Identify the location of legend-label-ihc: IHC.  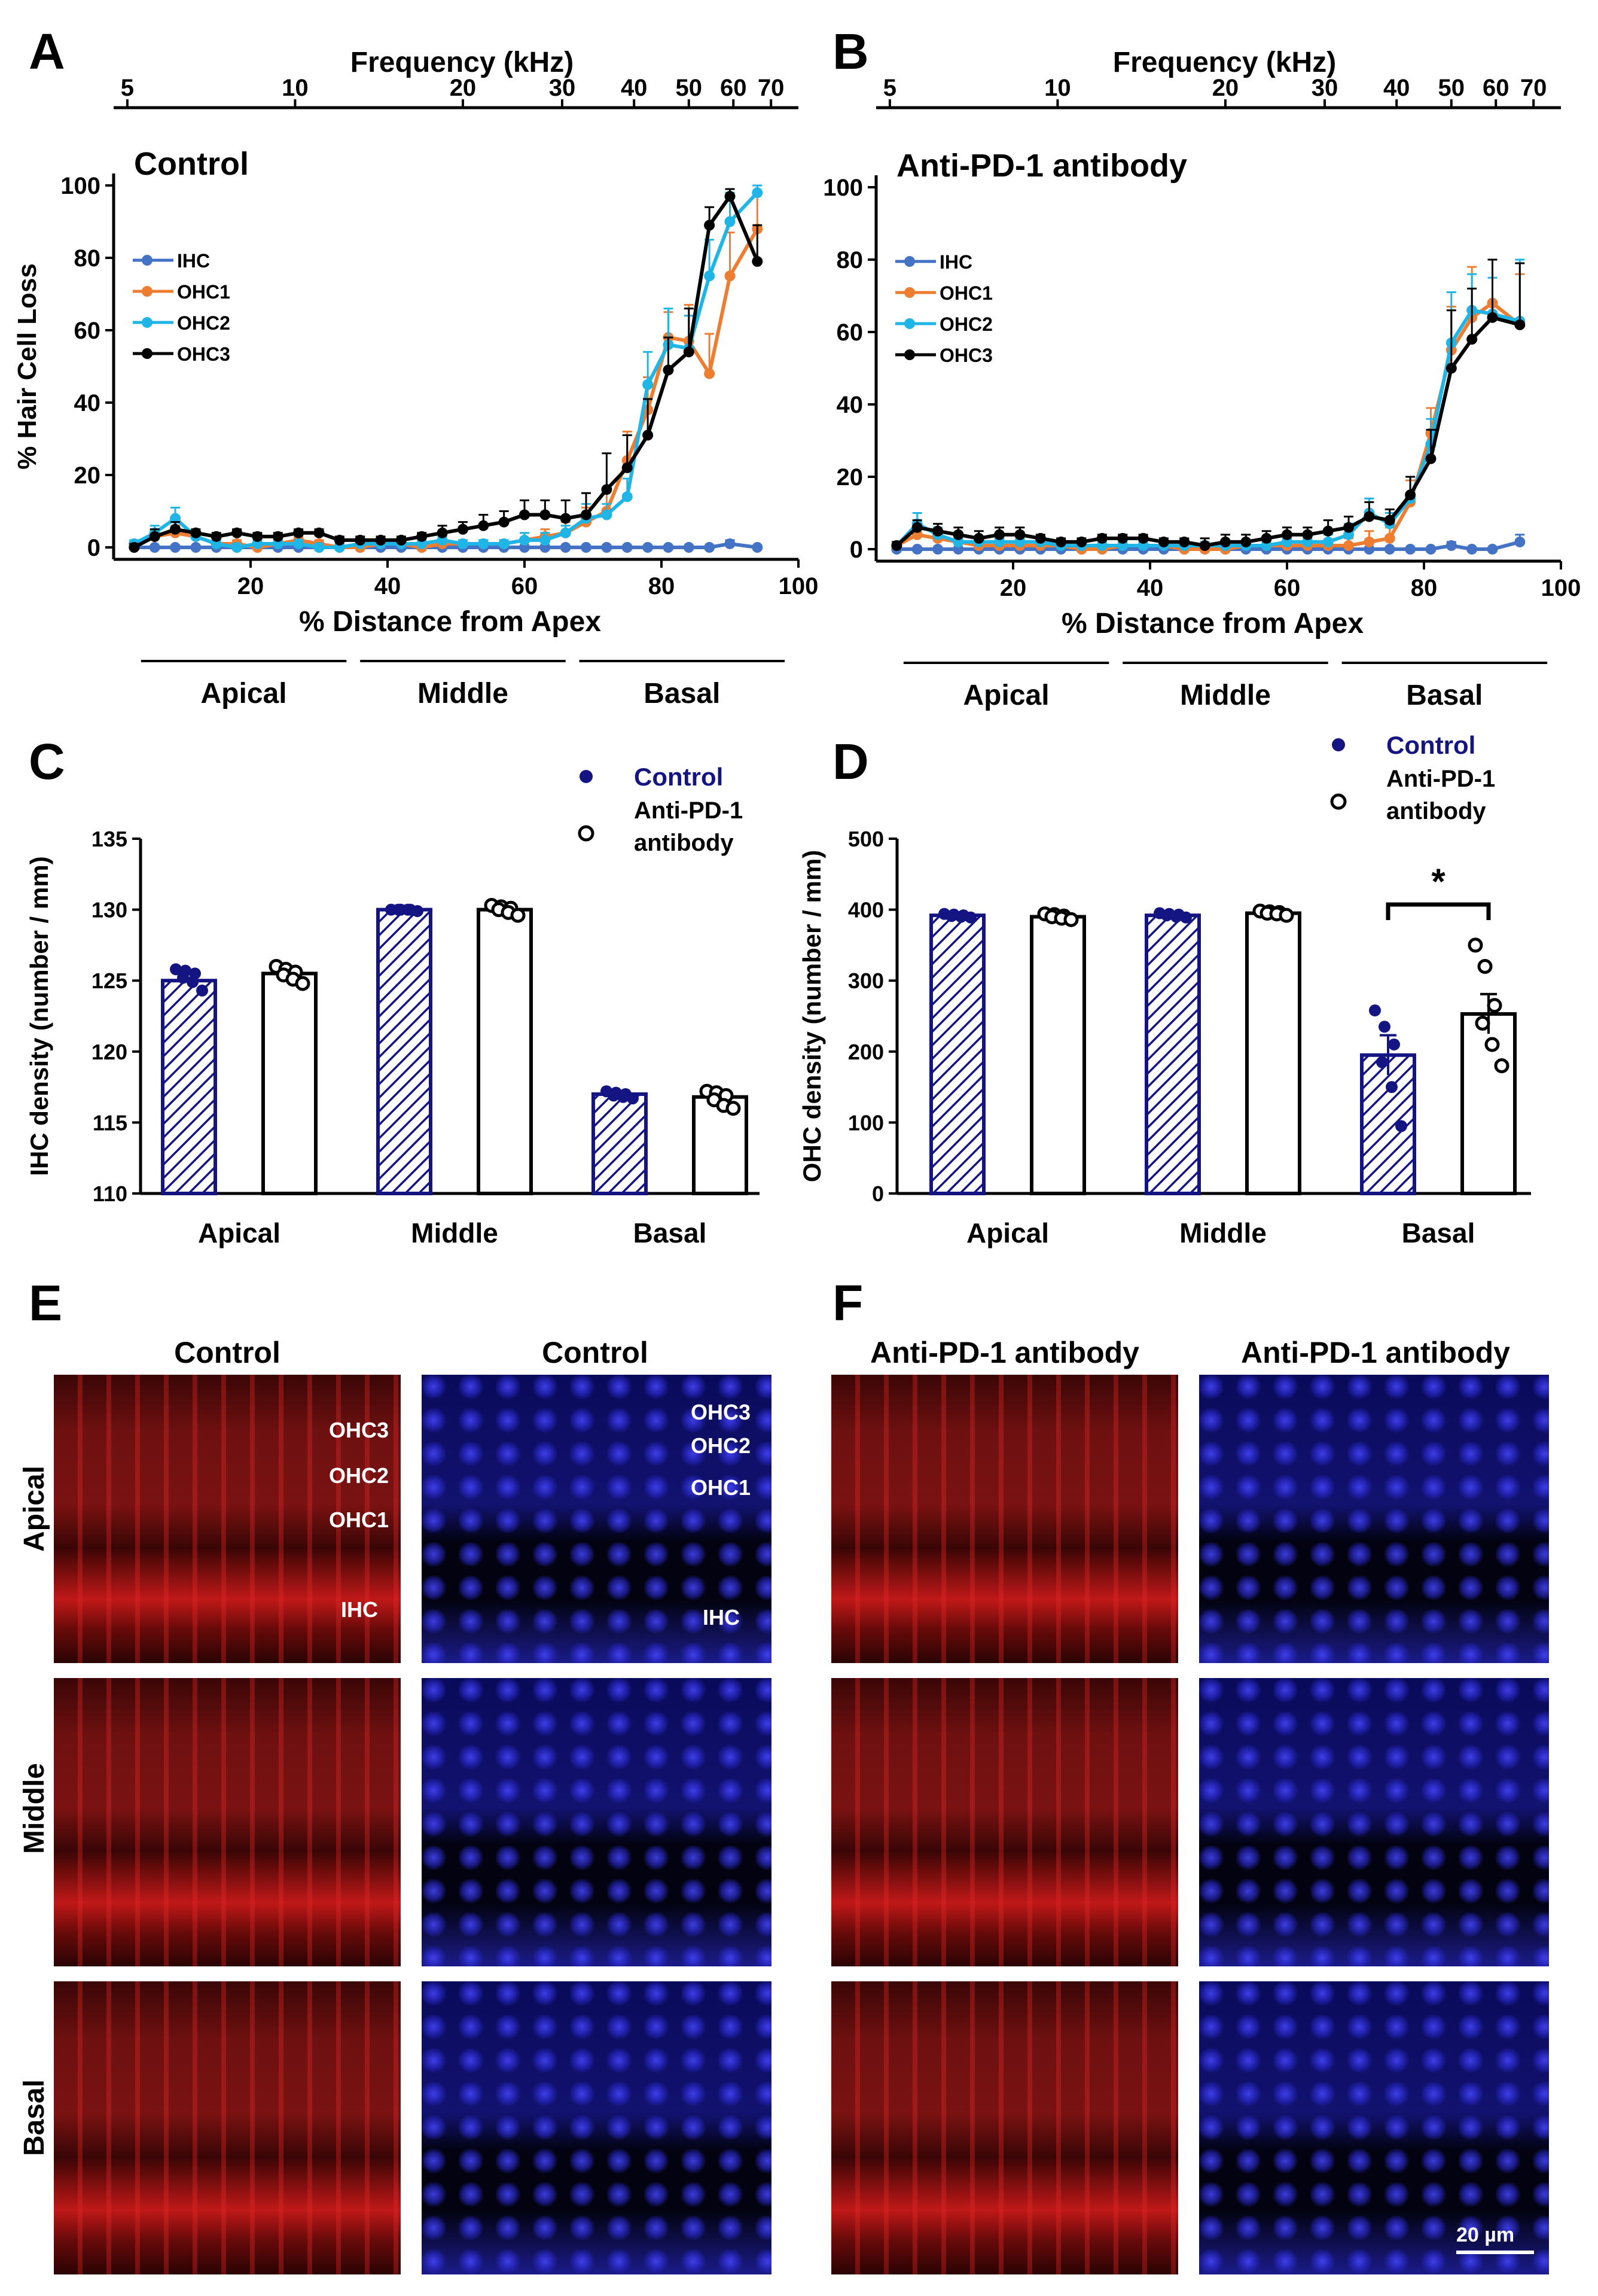
(956, 262).